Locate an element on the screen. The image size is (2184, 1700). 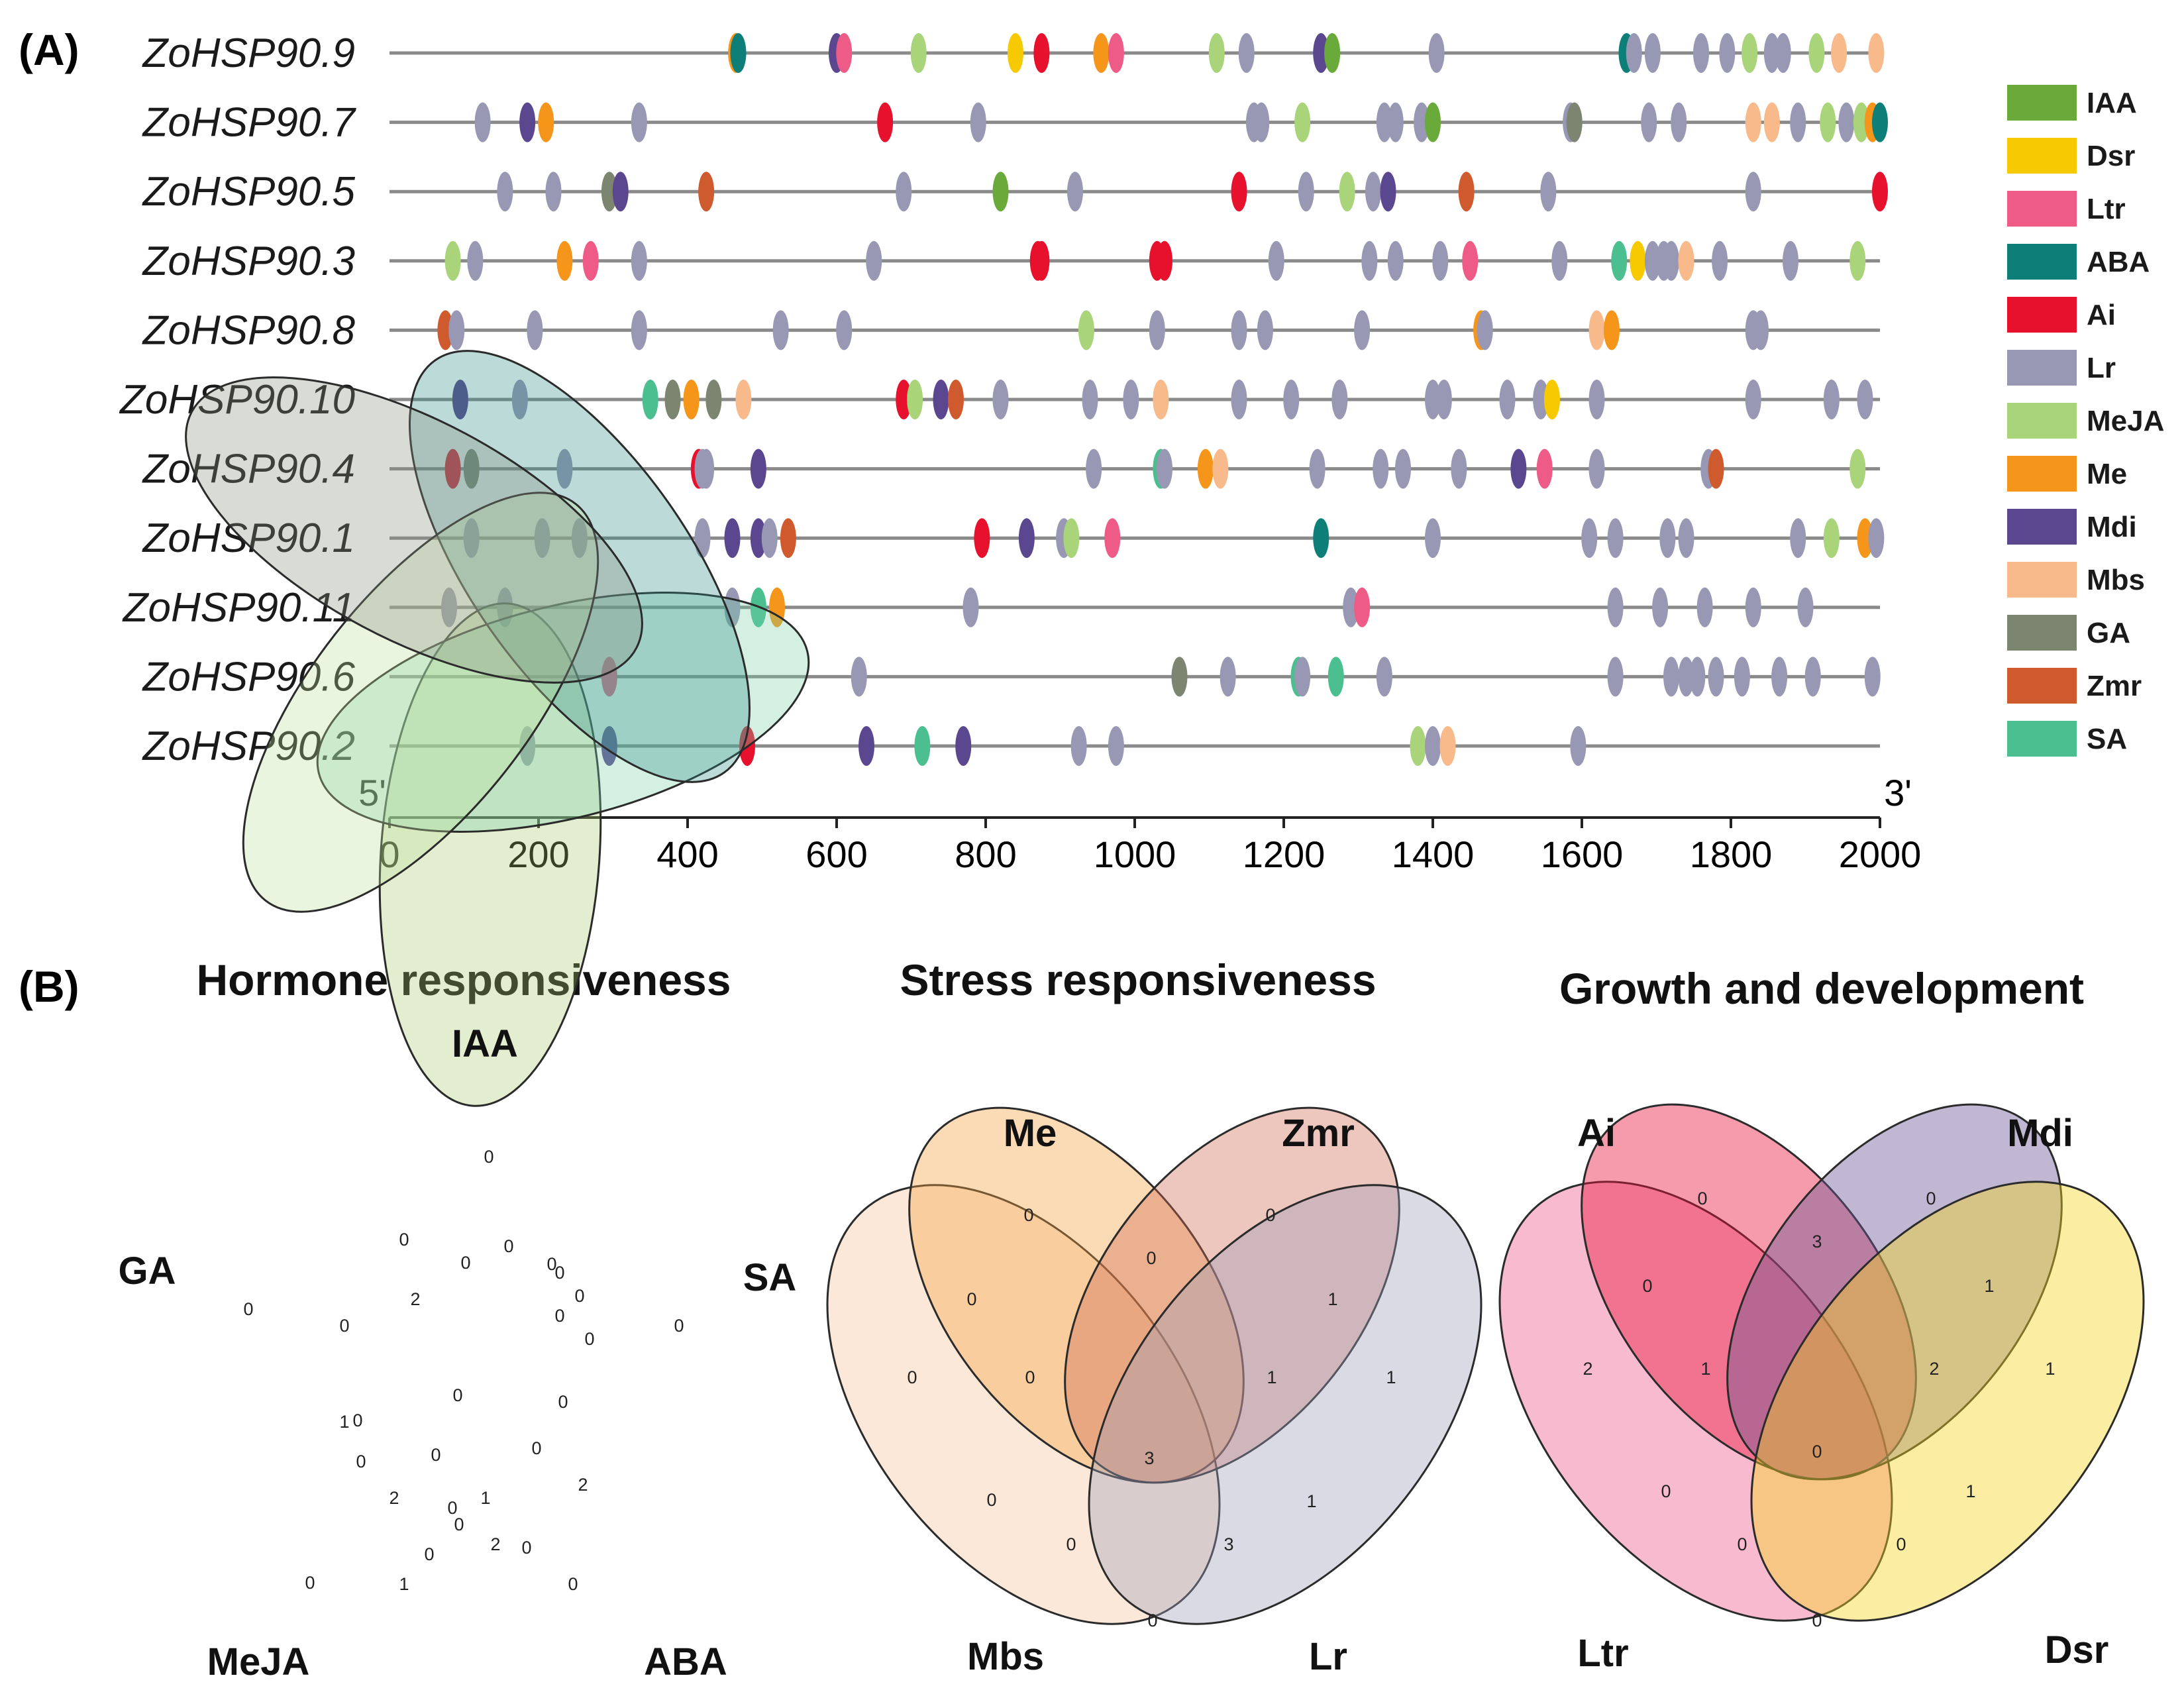
axis-tick-label: 400 is located at coordinates (687, 854).